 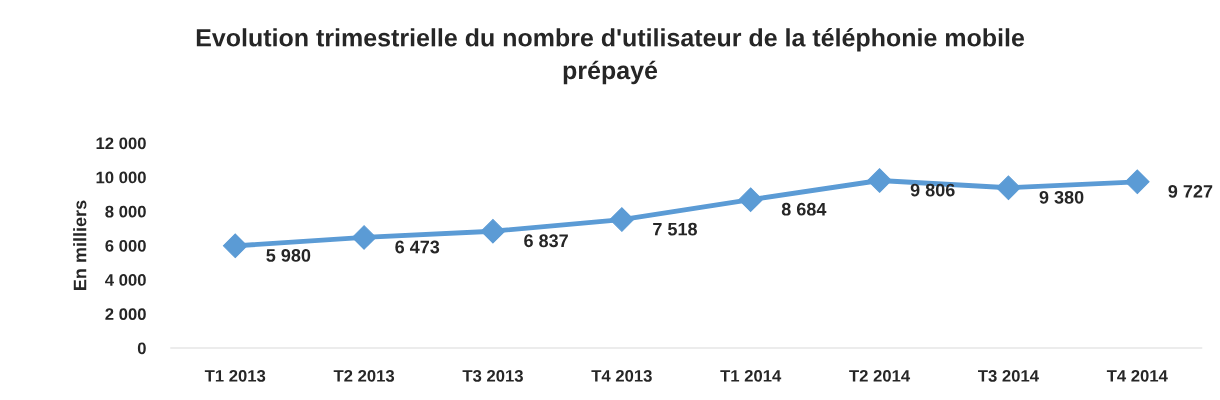 I want to click on data-label: 7 518, so click(x=675, y=229).